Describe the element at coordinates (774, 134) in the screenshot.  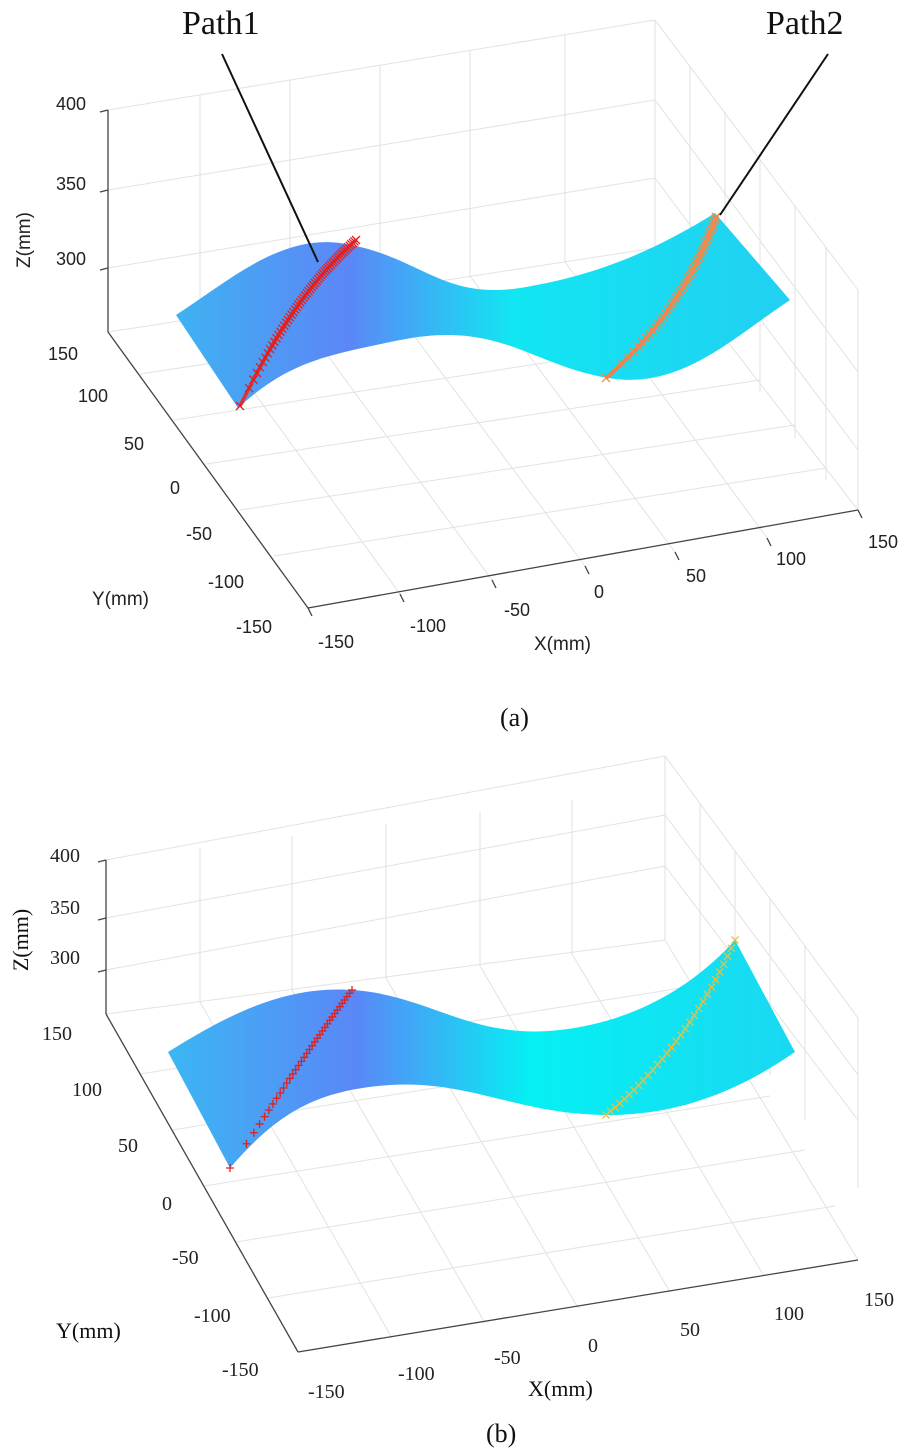
I see `path2-leader` at that location.